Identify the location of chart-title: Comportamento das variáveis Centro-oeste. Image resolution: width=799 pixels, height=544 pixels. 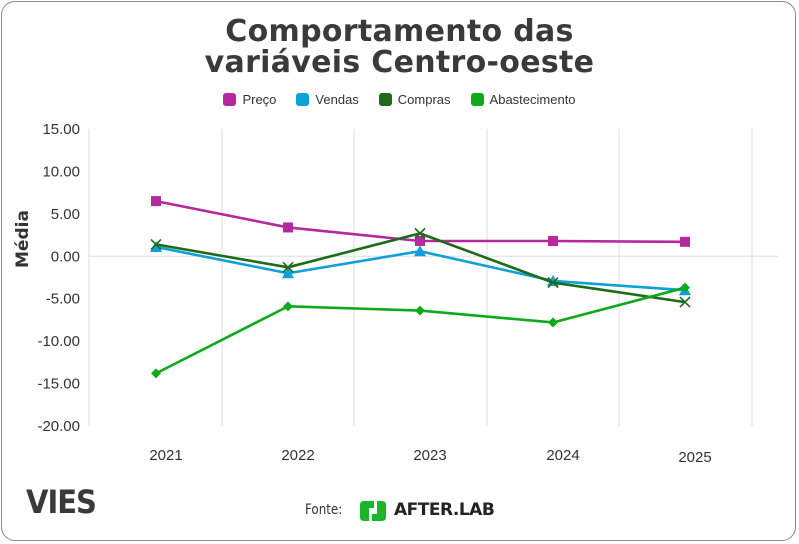
(399, 47).